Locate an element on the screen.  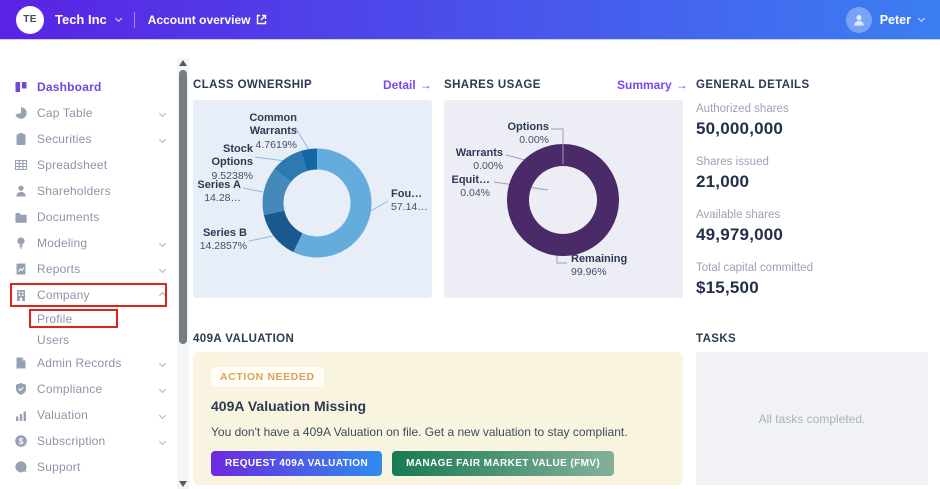
support-icon is located at coordinates (21, 467).